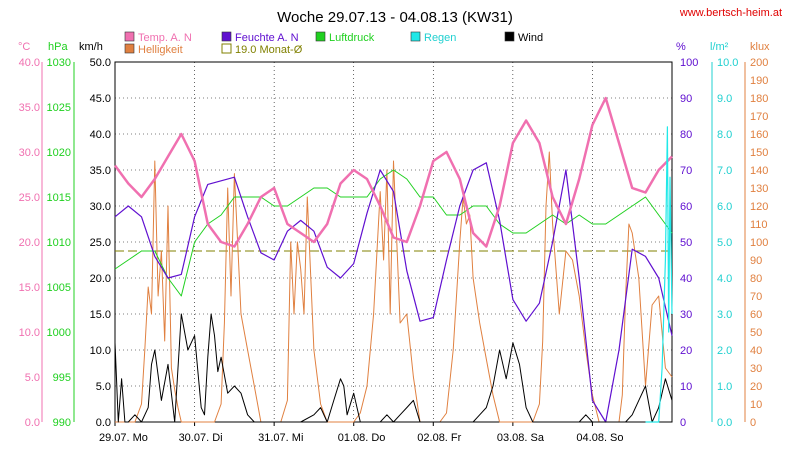  Describe the element at coordinates (756, 369) in the screenshot. I see `tick-label-hell: 30` at that location.